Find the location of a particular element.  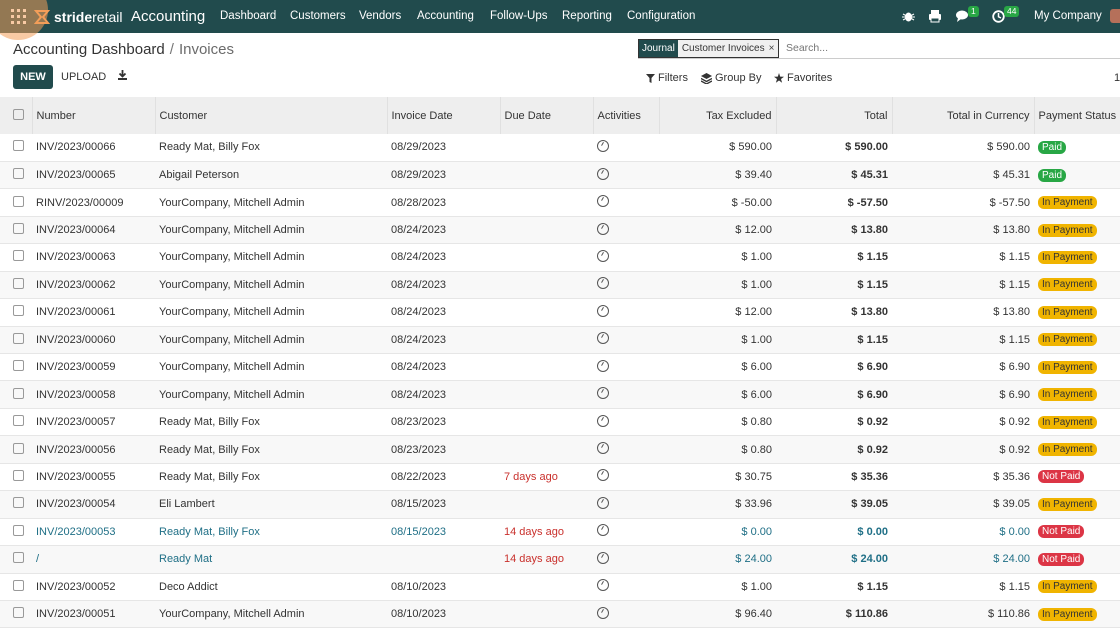

select-all-checkbox is located at coordinates (16, 115).